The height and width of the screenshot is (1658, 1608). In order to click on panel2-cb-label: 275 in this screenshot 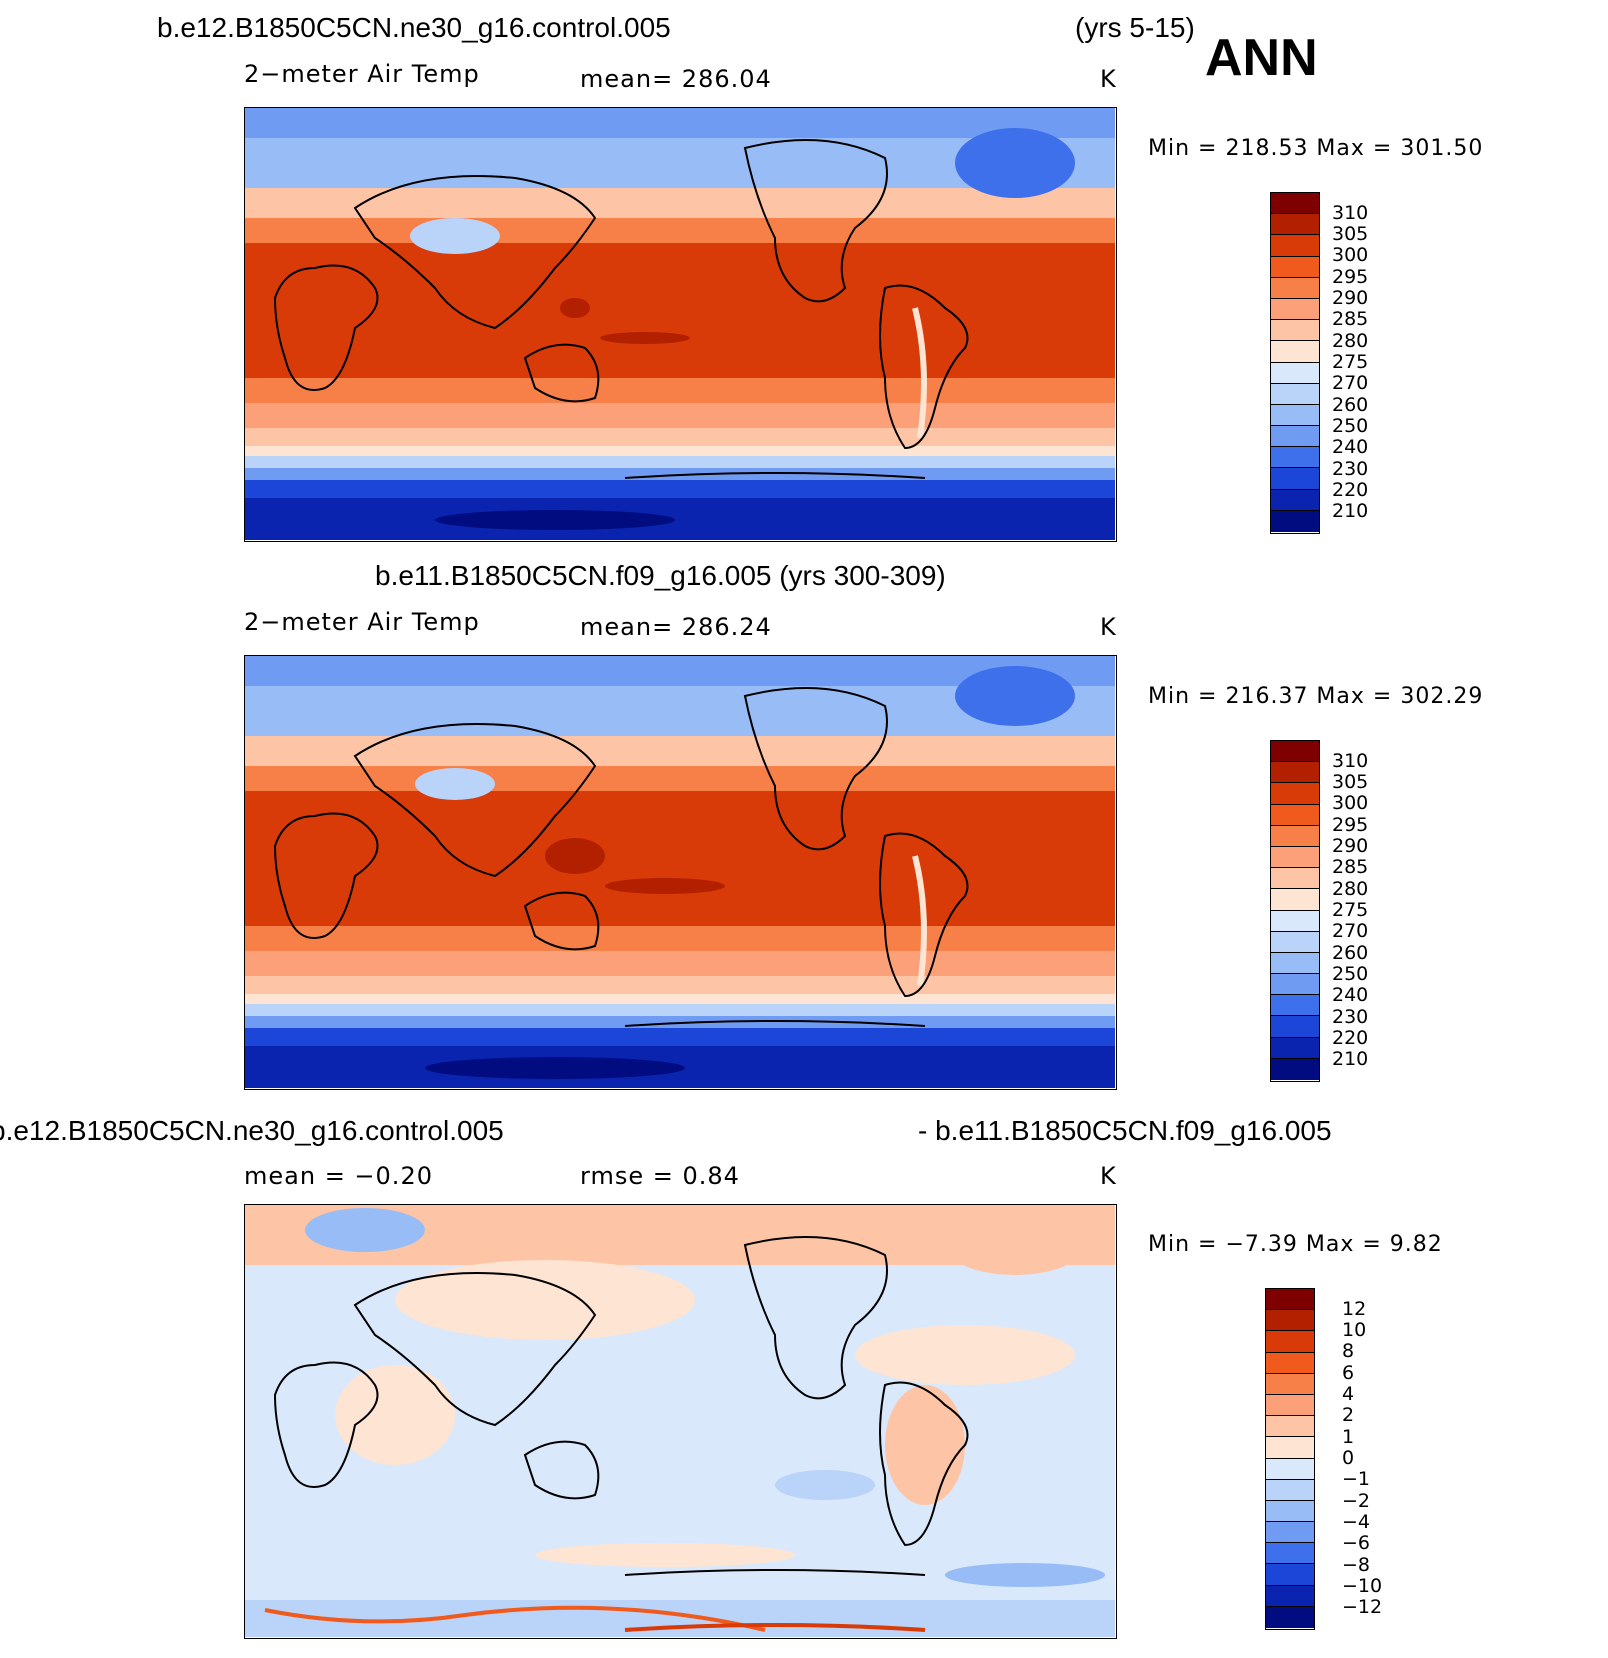, I will do `click(1350, 910)`.